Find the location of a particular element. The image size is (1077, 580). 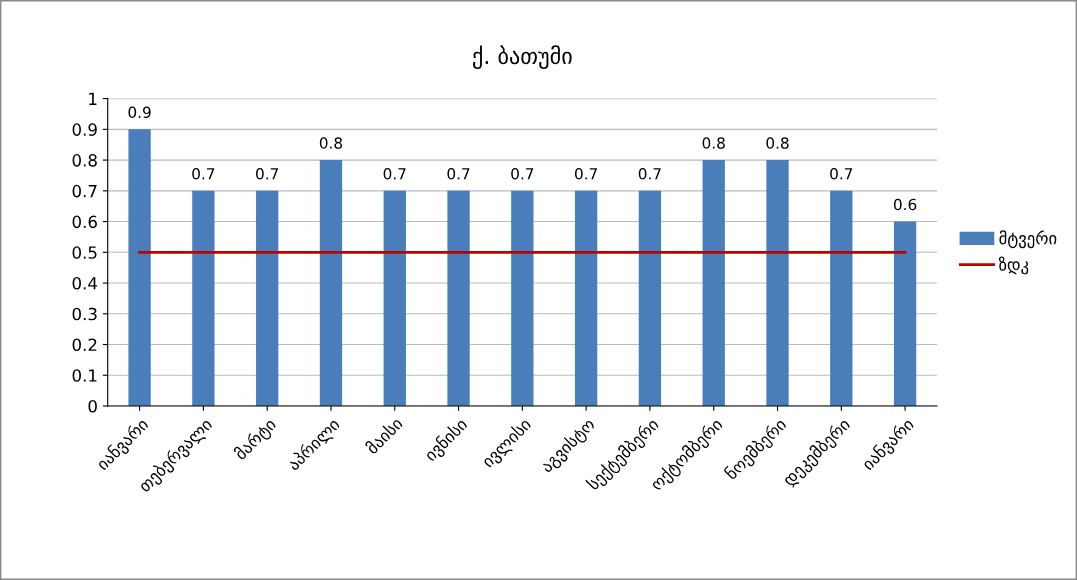

data-label: 0.6 is located at coordinates (905, 204).